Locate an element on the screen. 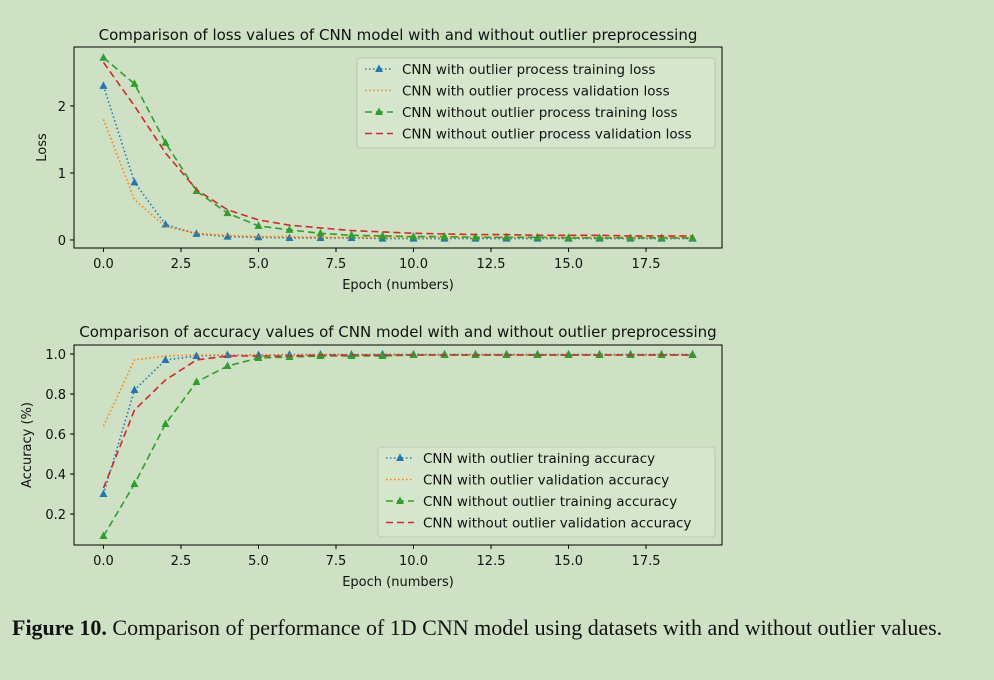  legend-item: CNN with outlier training accuracy is located at coordinates (520, 459).